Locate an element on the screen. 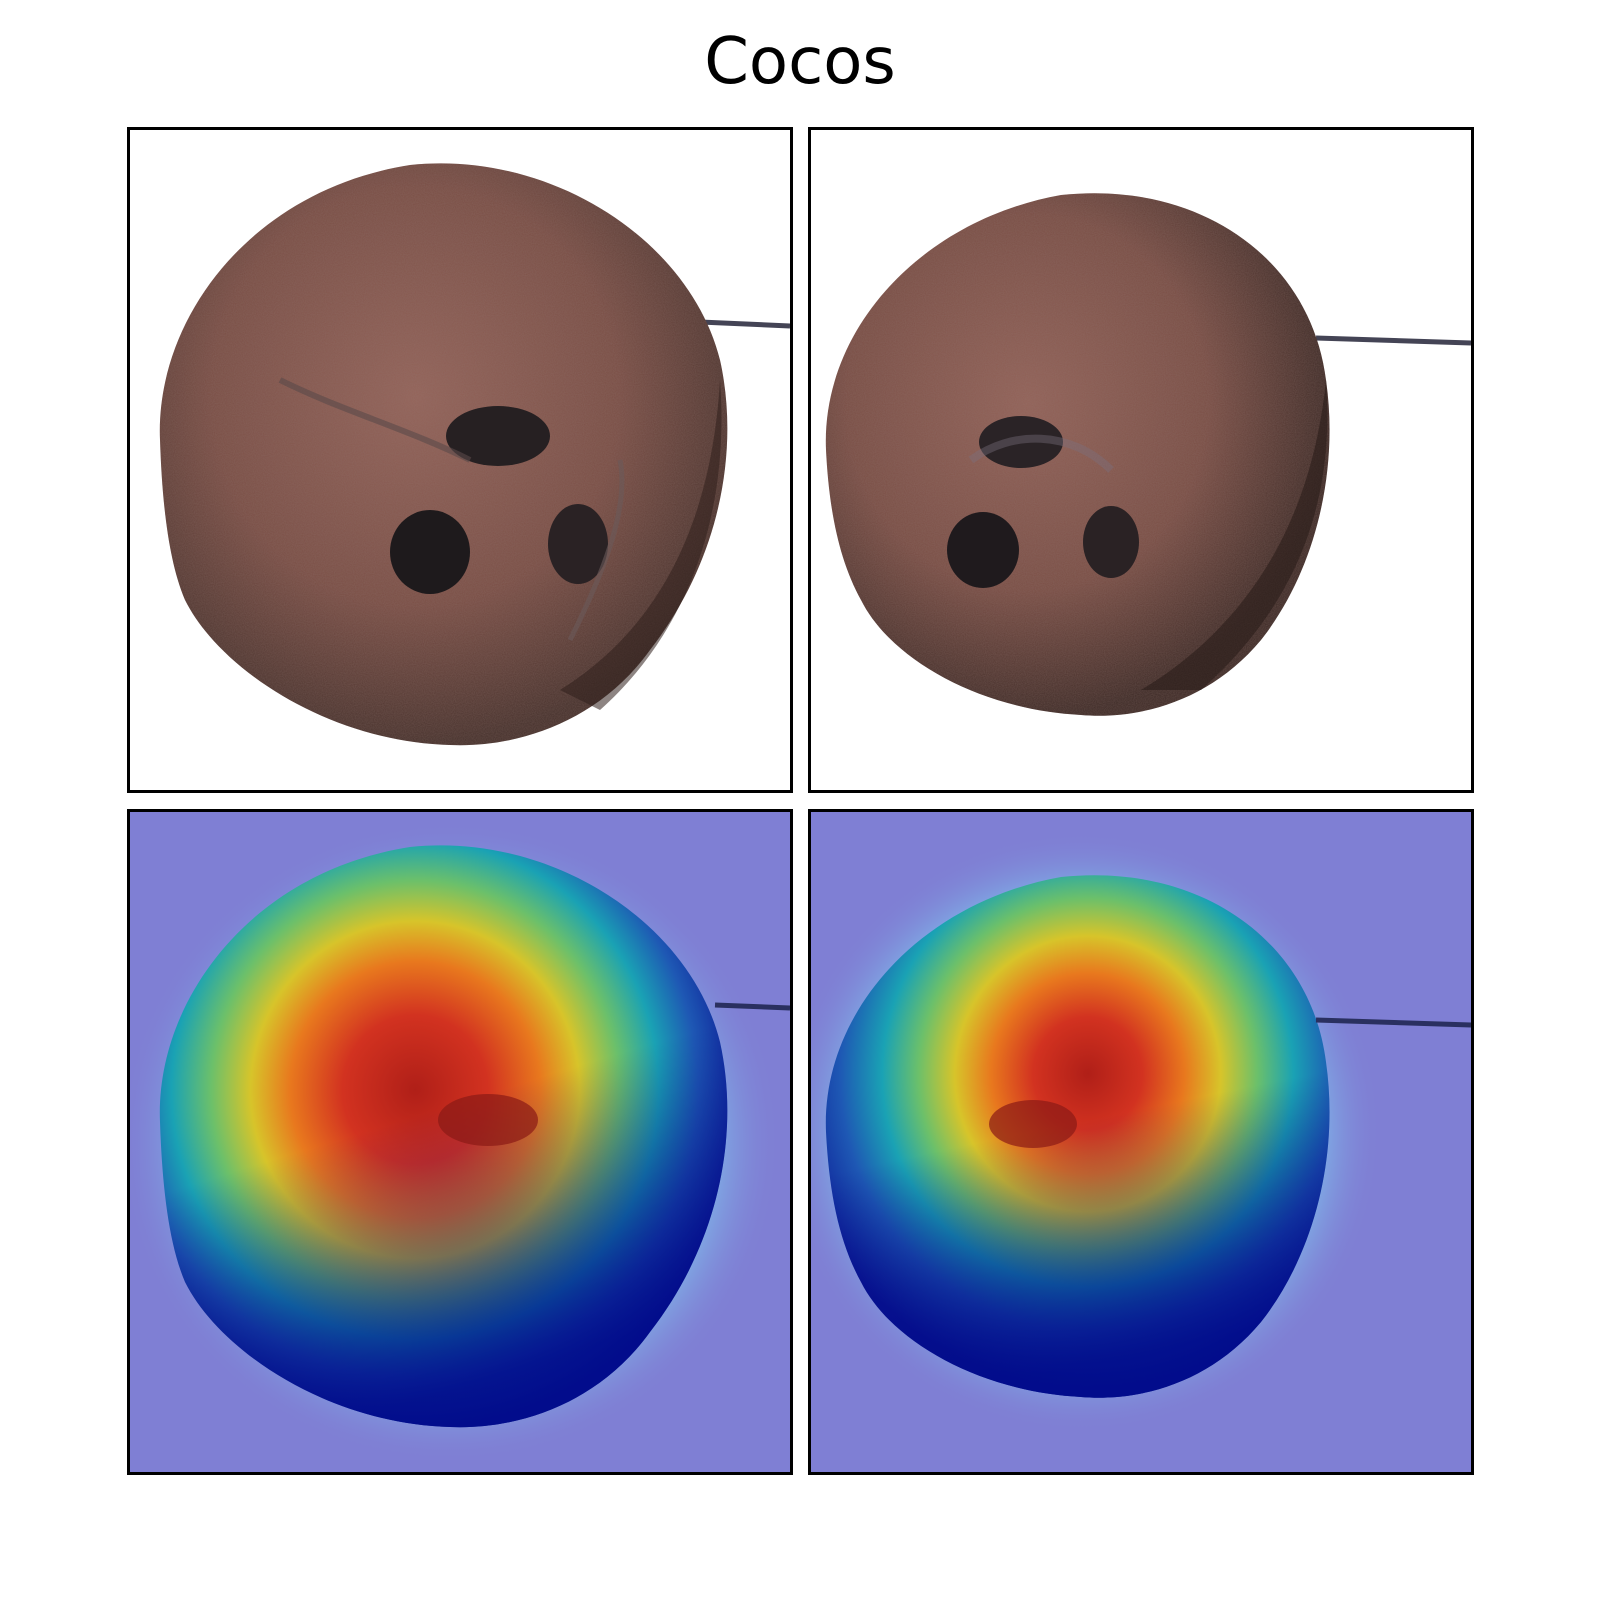 The height and width of the screenshot is (1600, 1600). figure-title: Cocos is located at coordinates (800, 62).